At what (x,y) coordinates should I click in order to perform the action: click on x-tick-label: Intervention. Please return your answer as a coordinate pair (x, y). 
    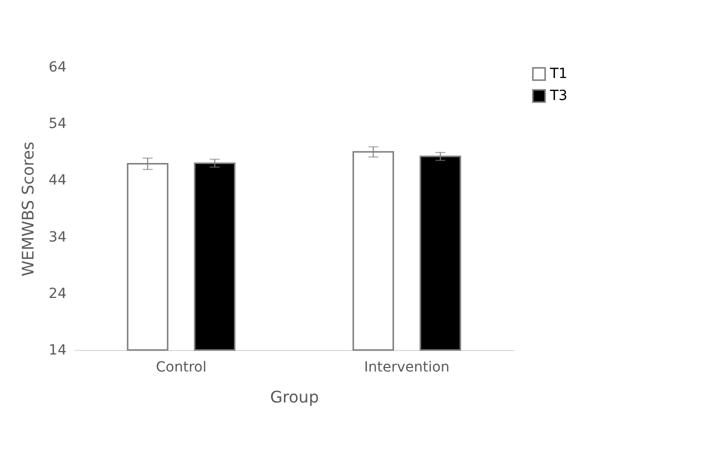
    Looking at the image, I should click on (407, 368).